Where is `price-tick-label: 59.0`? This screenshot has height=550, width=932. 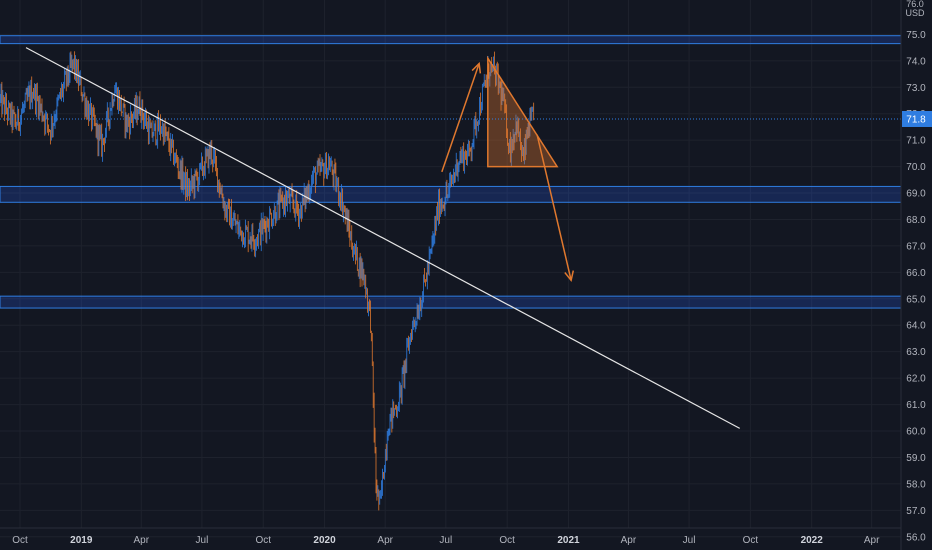
price-tick-label: 59.0 is located at coordinates (916, 458).